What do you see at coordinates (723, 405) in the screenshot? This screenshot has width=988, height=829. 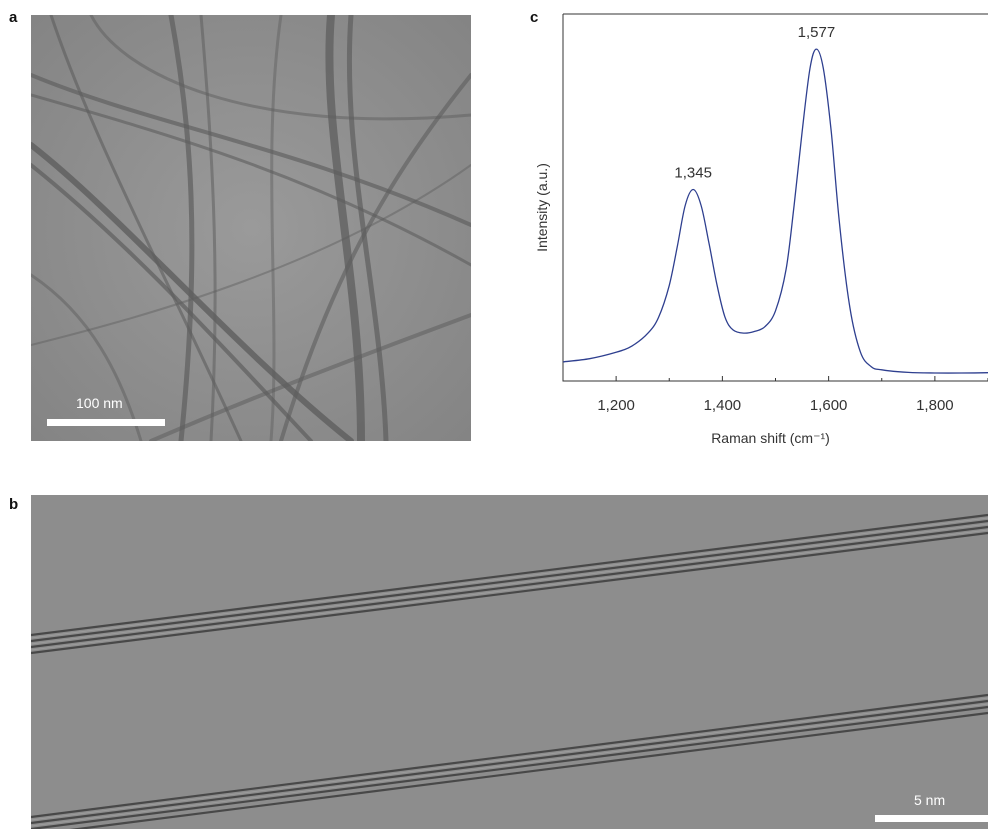 I see `x-tick-label: 1,400` at bounding box center [723, 405].